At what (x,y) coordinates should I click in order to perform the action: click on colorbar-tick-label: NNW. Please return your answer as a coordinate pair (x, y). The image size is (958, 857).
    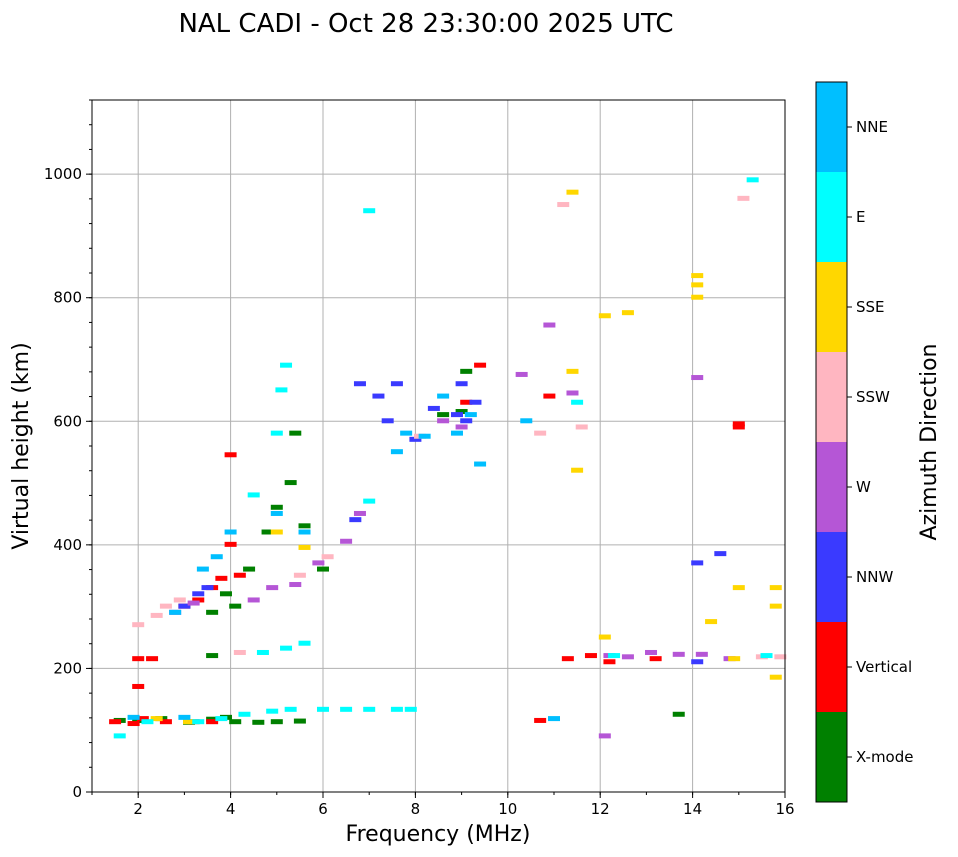
    Looking at the image, I should click on (874, 577).